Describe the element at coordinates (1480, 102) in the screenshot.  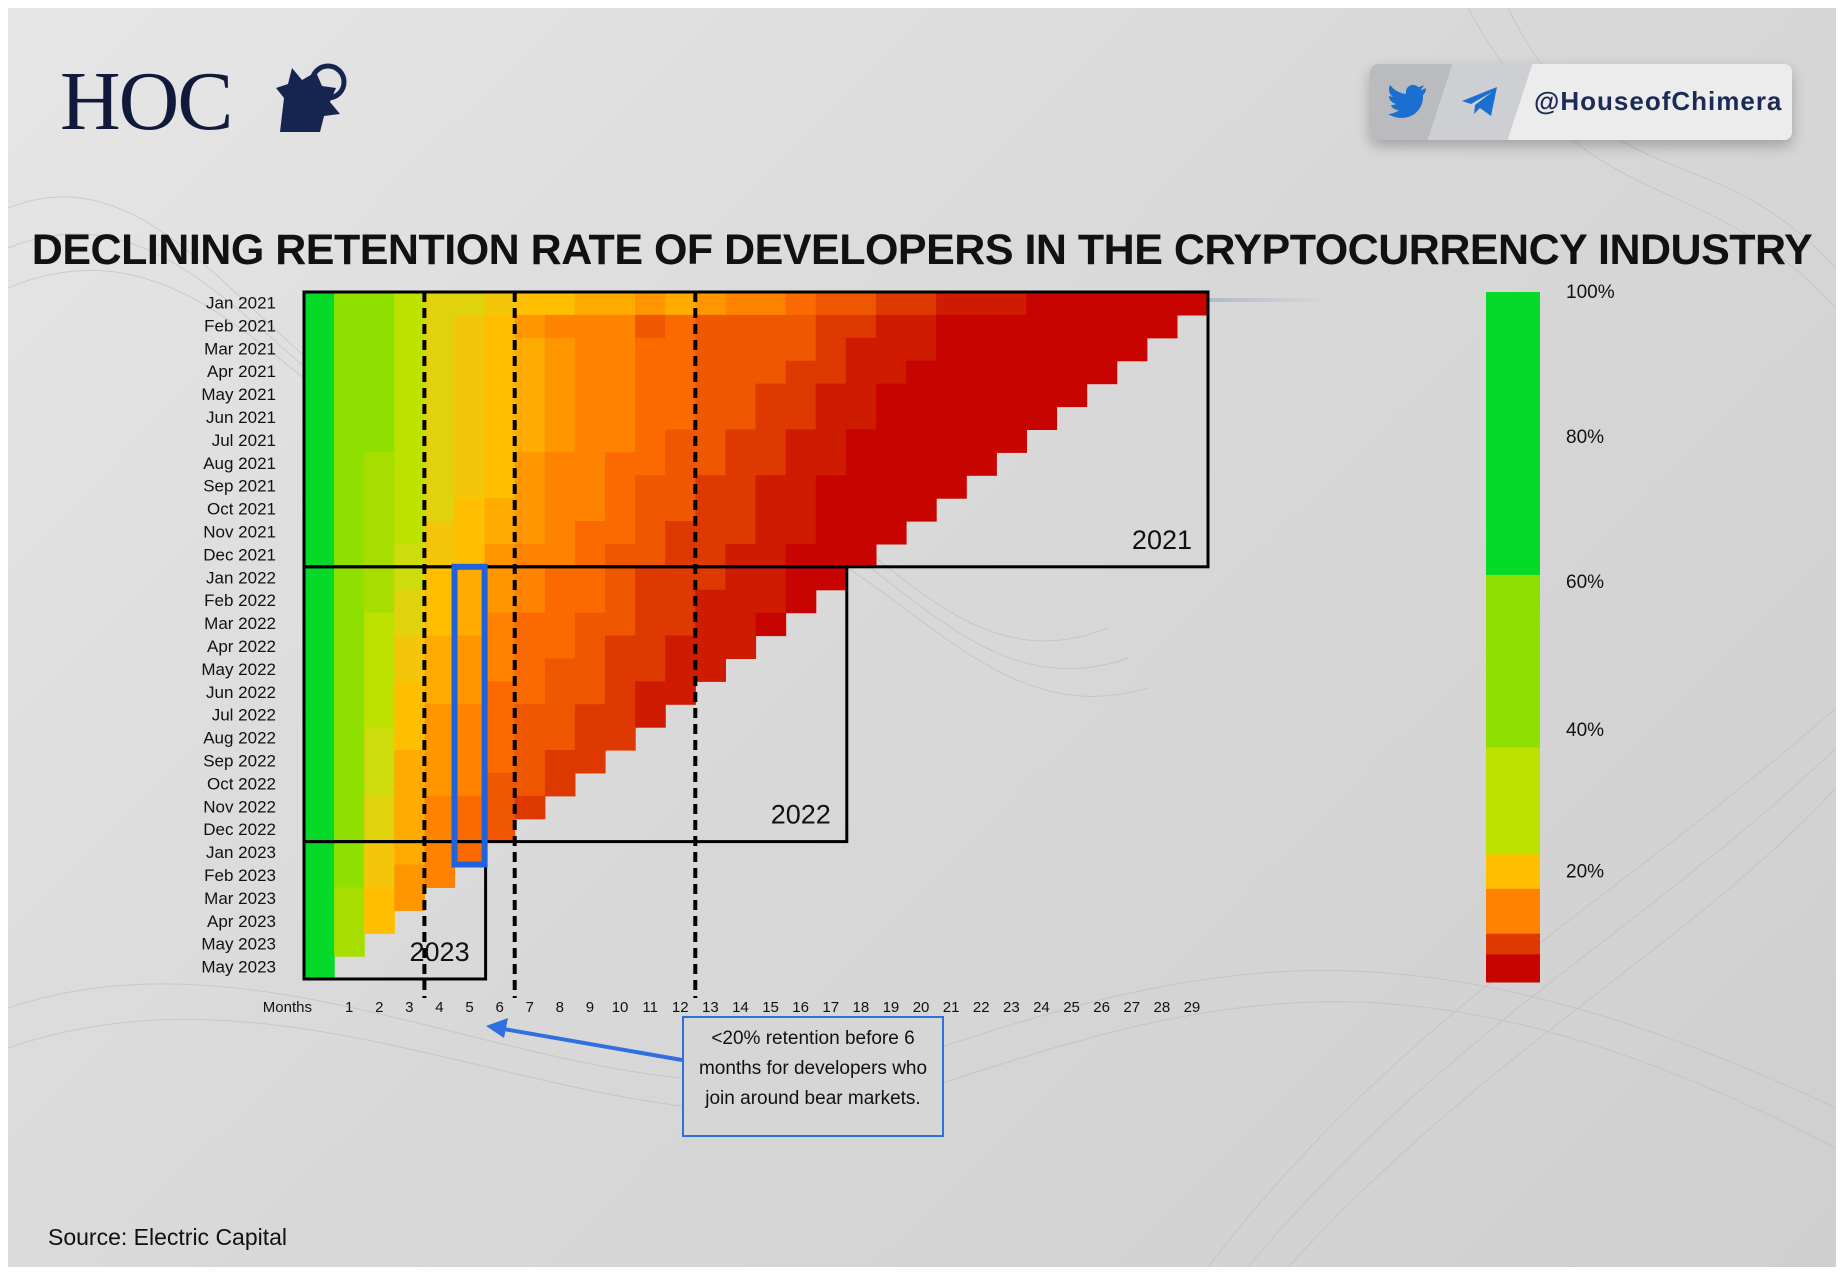
I see `telegram-icon` at that location.